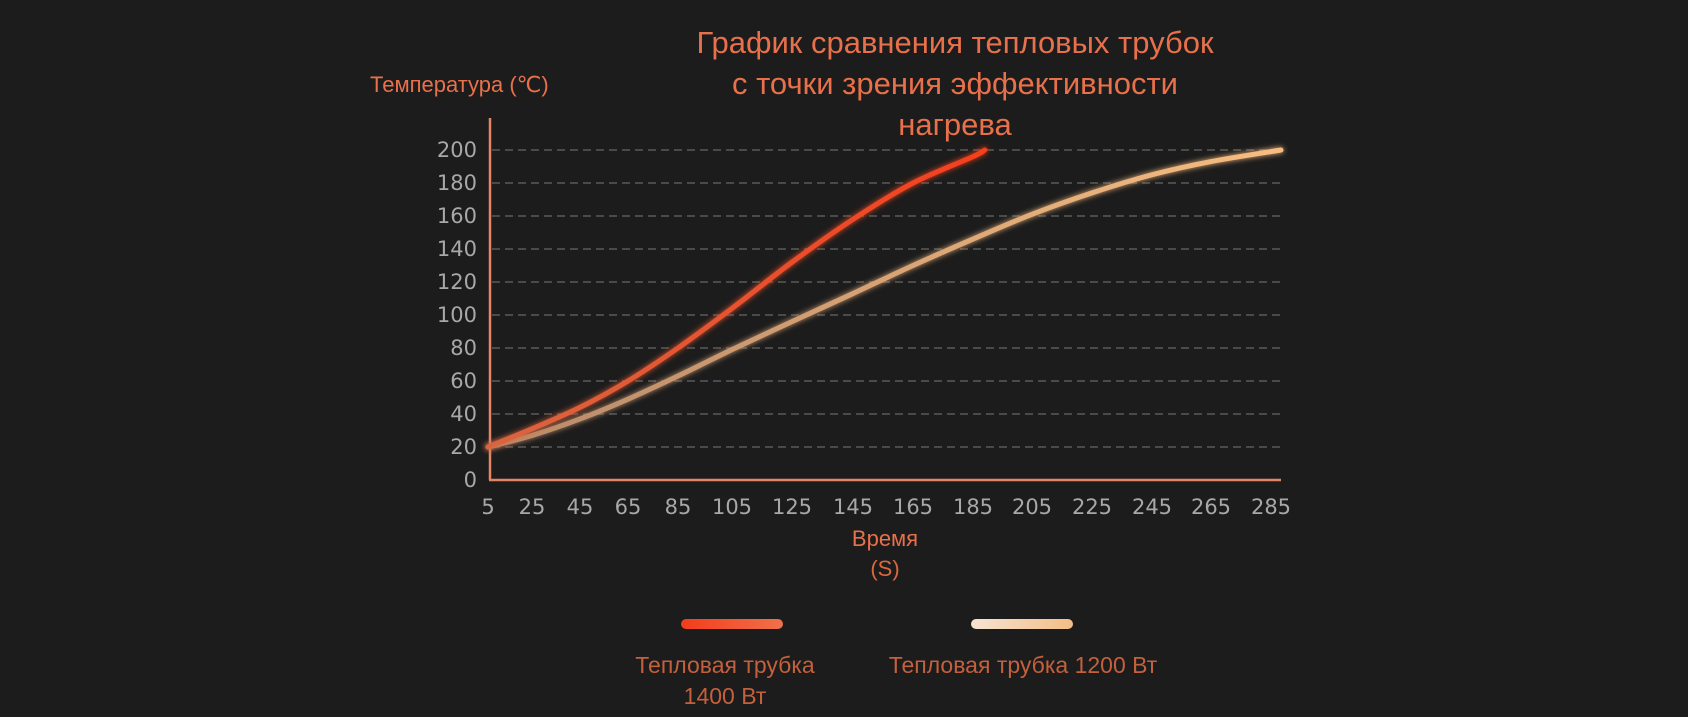 This screenshot has height=717, width=1688. Describe the element at coordinates (463, 381) in the screenshot. I see `y-tick-label: 60` at that location.